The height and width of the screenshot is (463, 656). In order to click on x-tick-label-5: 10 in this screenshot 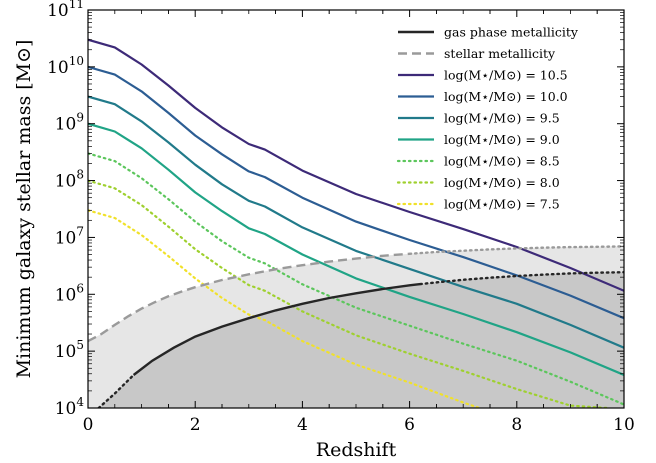, I will do `click(624, 425)`.